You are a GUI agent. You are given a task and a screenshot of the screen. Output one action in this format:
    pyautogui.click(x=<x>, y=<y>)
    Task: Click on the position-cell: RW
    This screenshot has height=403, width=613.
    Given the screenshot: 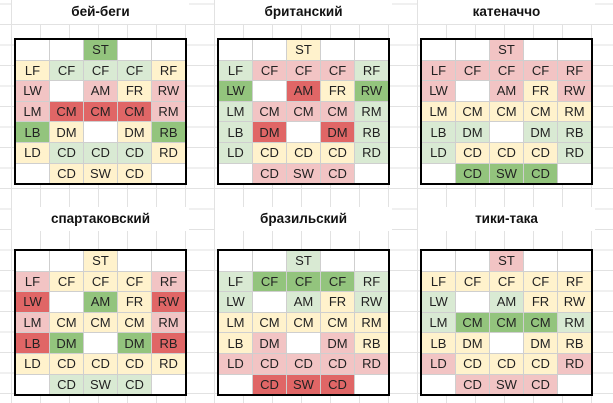 What is the action you would take?
    pyautogui.click(x=168, y=91)
    